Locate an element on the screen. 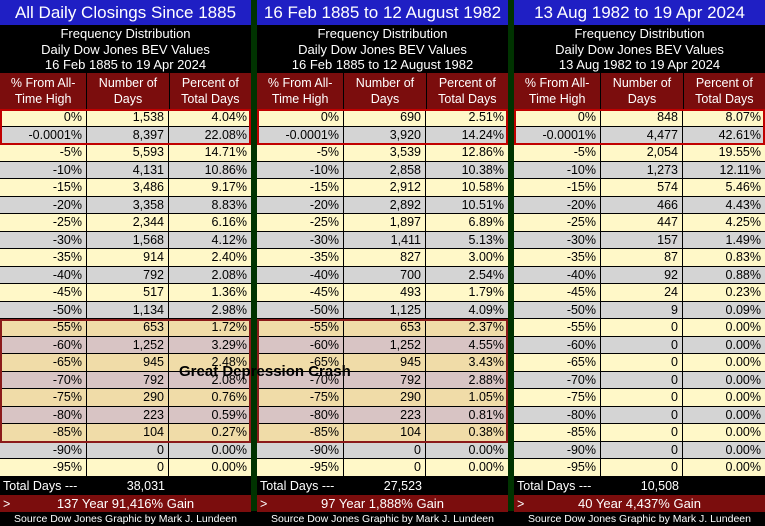 The height and width of the screenshot is (526, 765). table-cell: 14.71% is located at coordinates (225, 152).